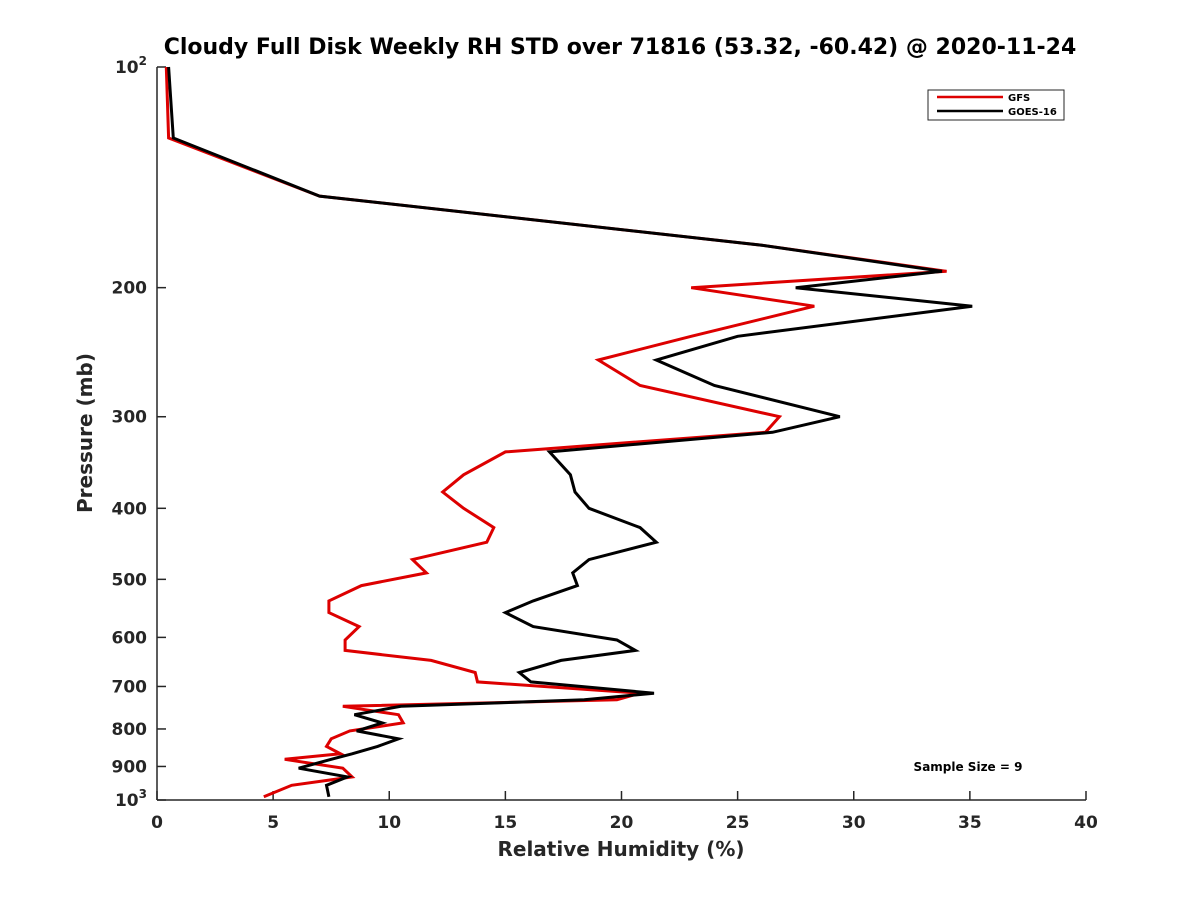  What do you see at coordinates (143, 61) in the screenshot?
I see `y-tick-exponent: 2` at bounding box center [143, 61].